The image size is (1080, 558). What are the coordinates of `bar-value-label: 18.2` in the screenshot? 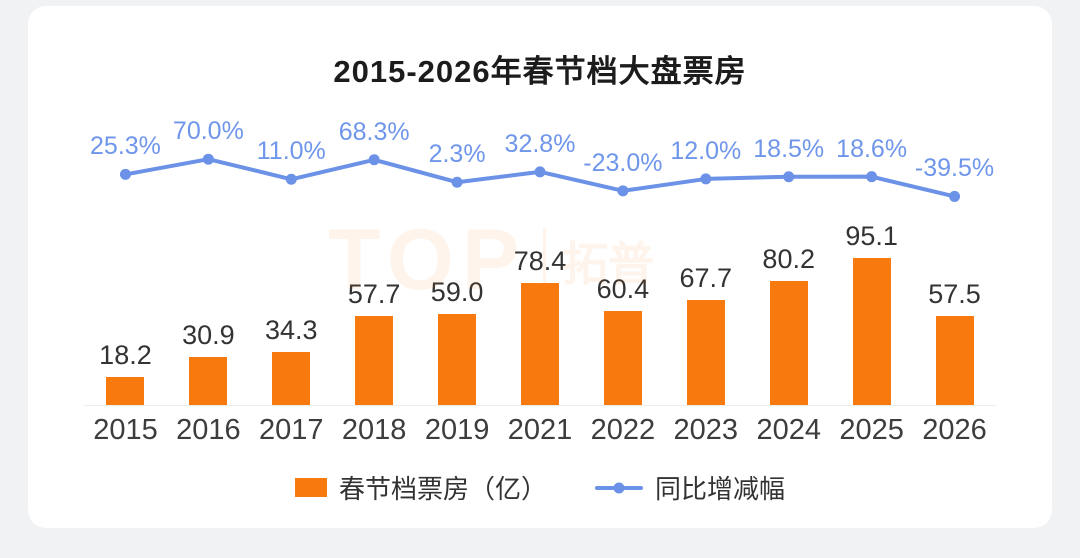 It's located at (125, 354).